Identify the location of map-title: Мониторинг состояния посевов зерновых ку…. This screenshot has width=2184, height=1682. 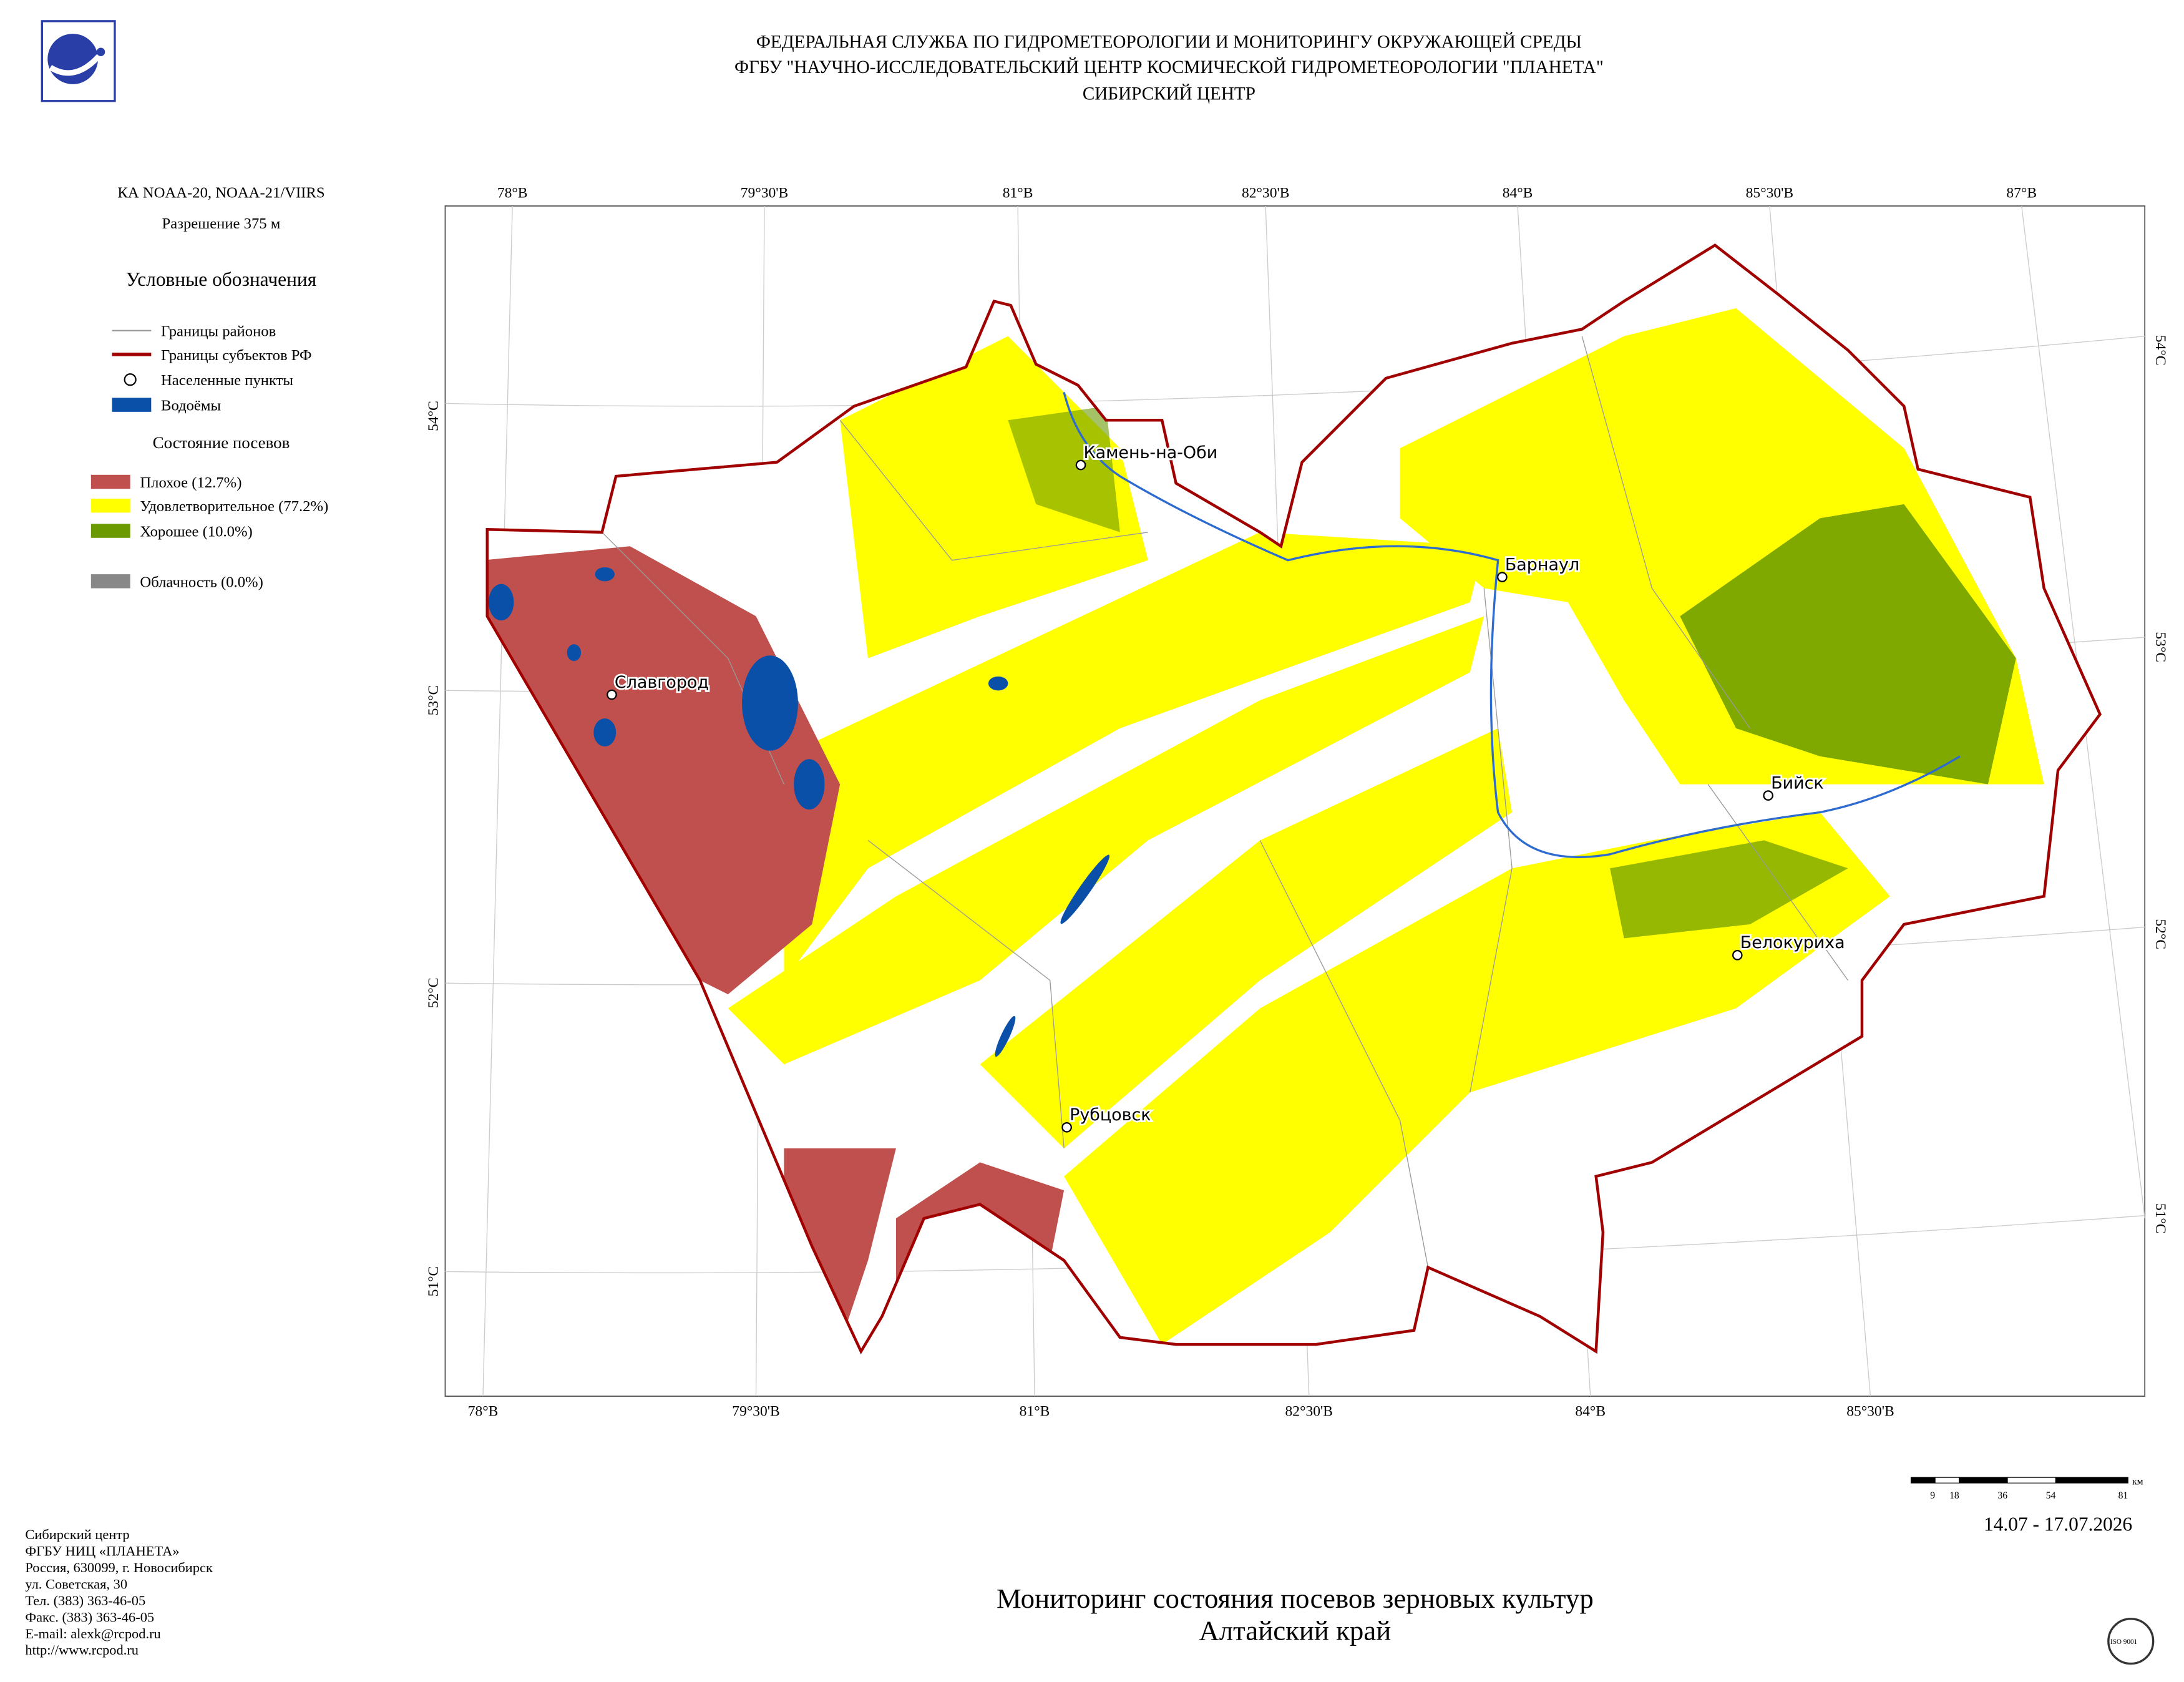
(1295, 1598).